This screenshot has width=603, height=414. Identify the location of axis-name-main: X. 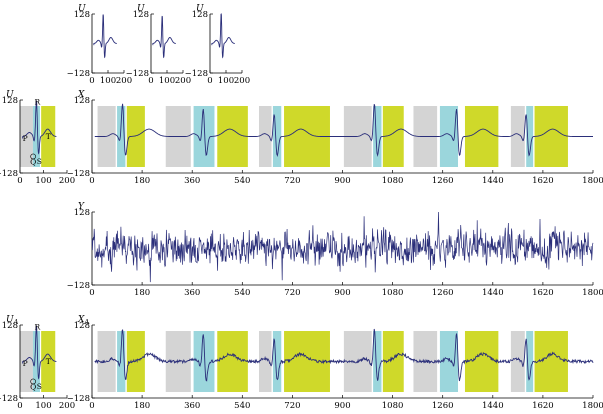
(81, 320).